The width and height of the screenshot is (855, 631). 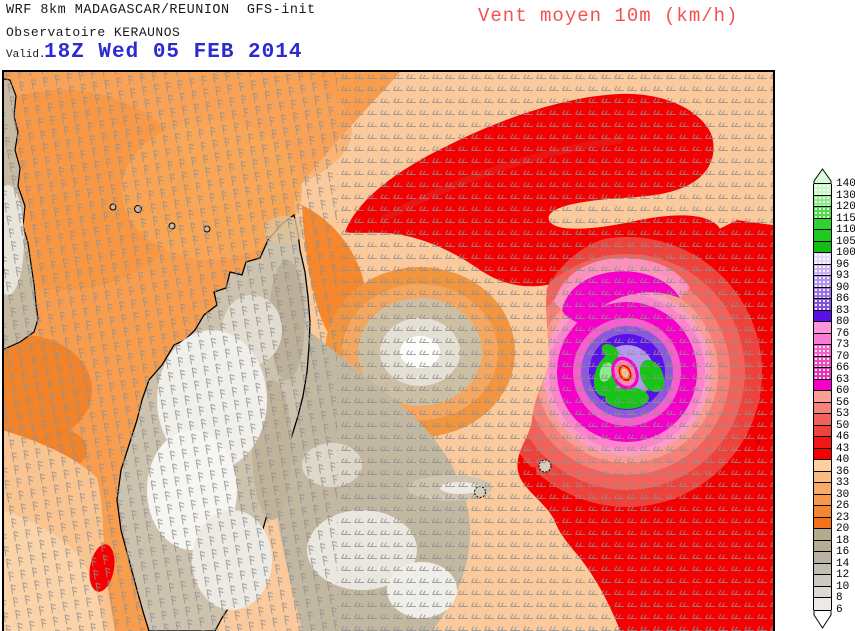 What do you see at coordinates (843, 483) in the screenshot?
I see `colorbar-label: 33` at bounding box center [843, 483].